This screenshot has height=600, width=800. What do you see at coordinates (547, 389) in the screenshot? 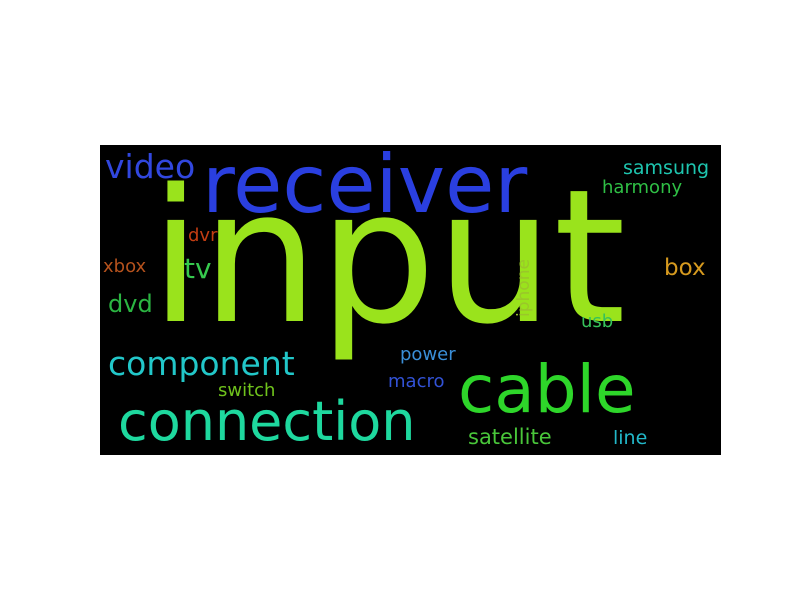
I see `word-cable: cable` at bounding box center [547, 389].